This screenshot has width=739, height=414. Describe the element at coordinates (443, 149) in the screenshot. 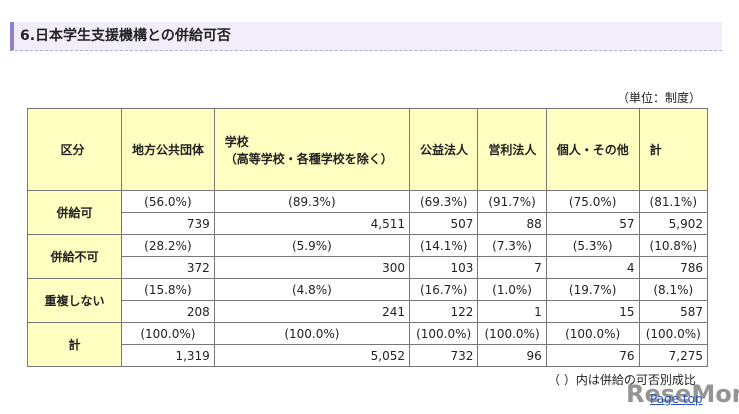

I see `header-cell: 公益法人` at that location.